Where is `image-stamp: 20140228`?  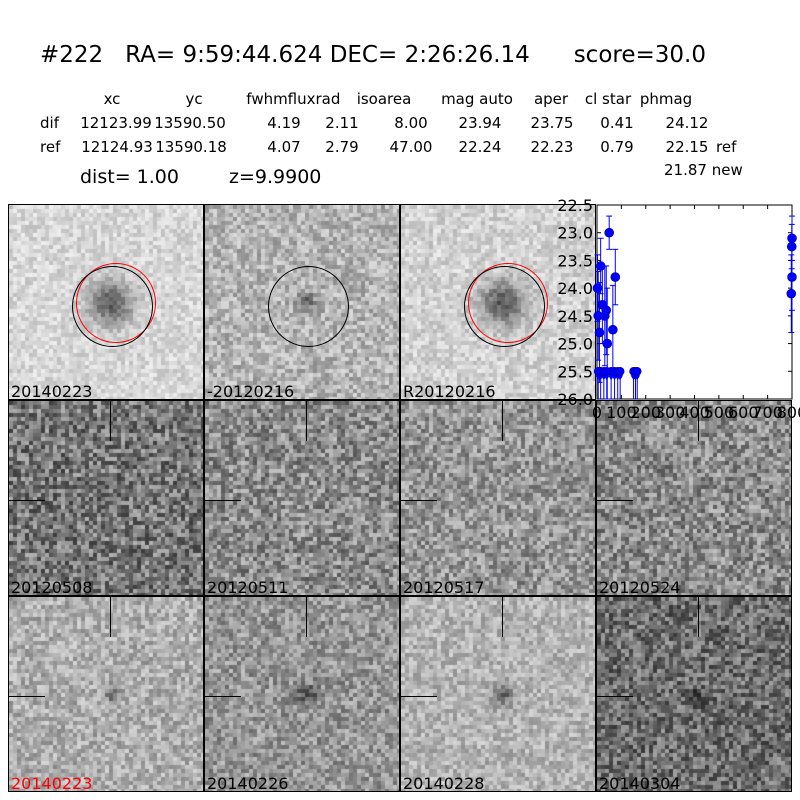 image-stamp: 20140228 is located at coordinates (498, 694).